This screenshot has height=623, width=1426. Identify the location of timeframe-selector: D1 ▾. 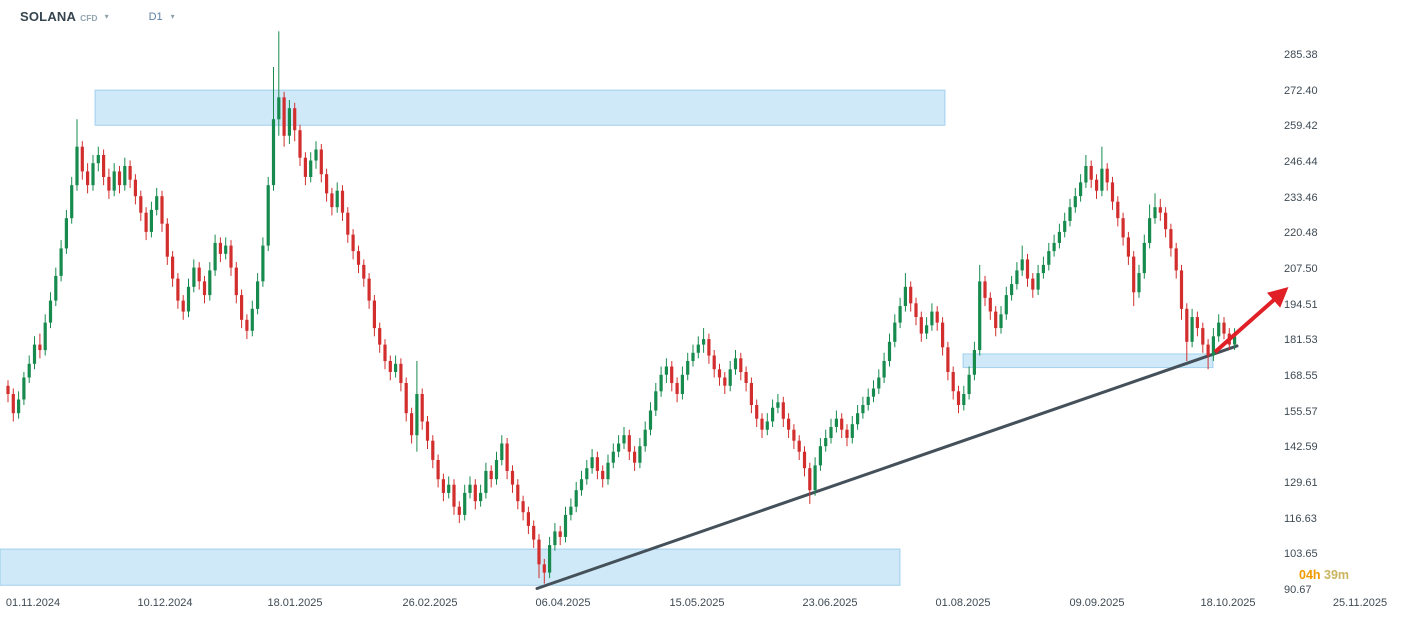
(162, 17).